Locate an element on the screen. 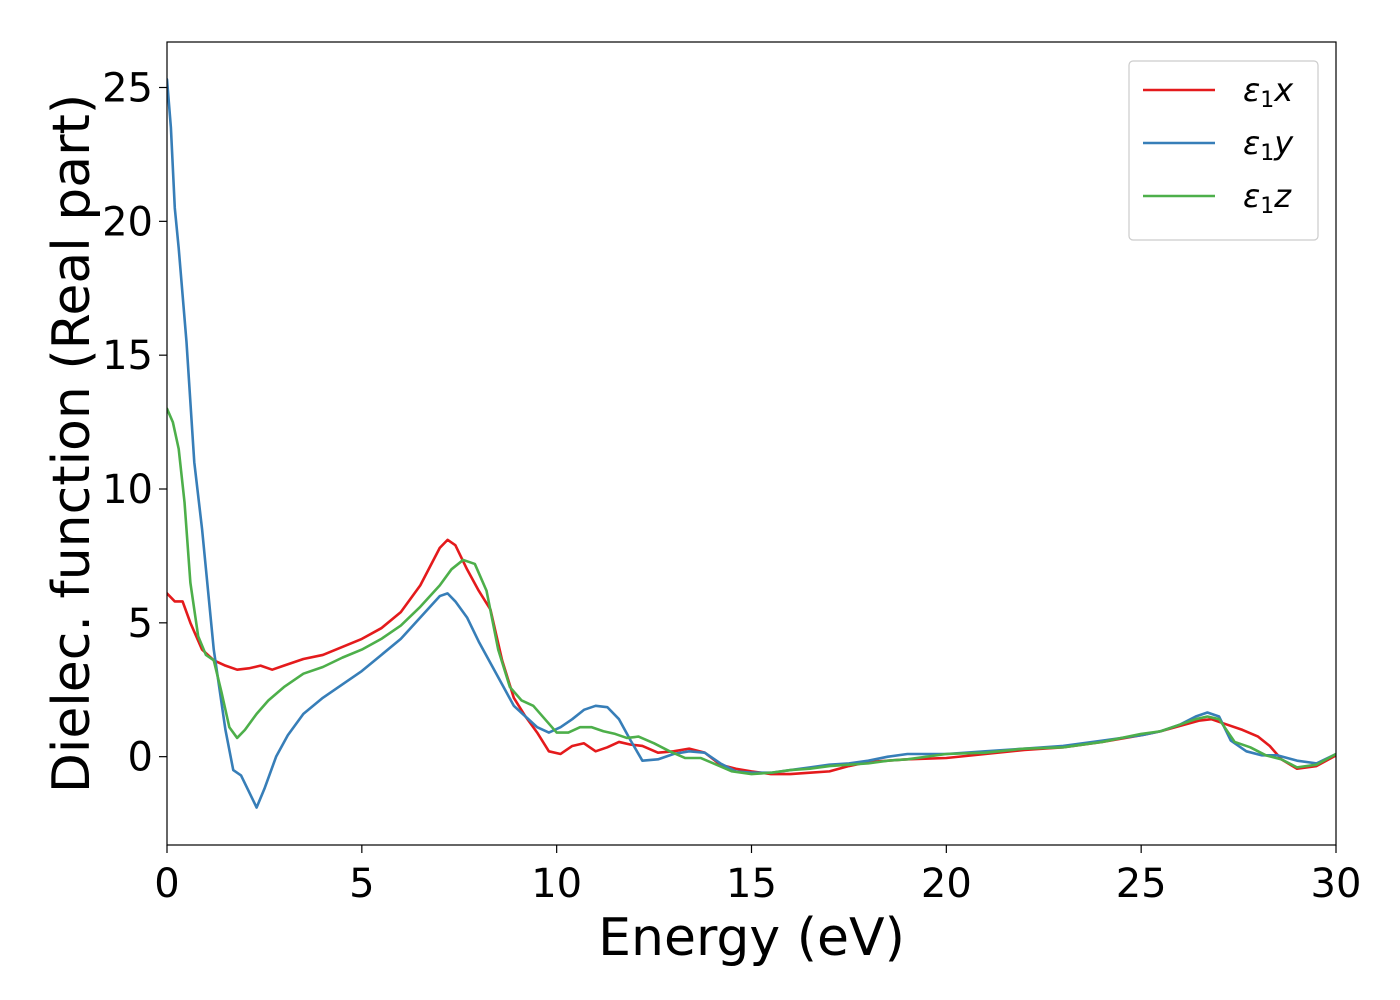 Image resolution: width=1400 pixels, height=1000 pixels. y-tick-label: 20 is located at coordinates (127, 222).